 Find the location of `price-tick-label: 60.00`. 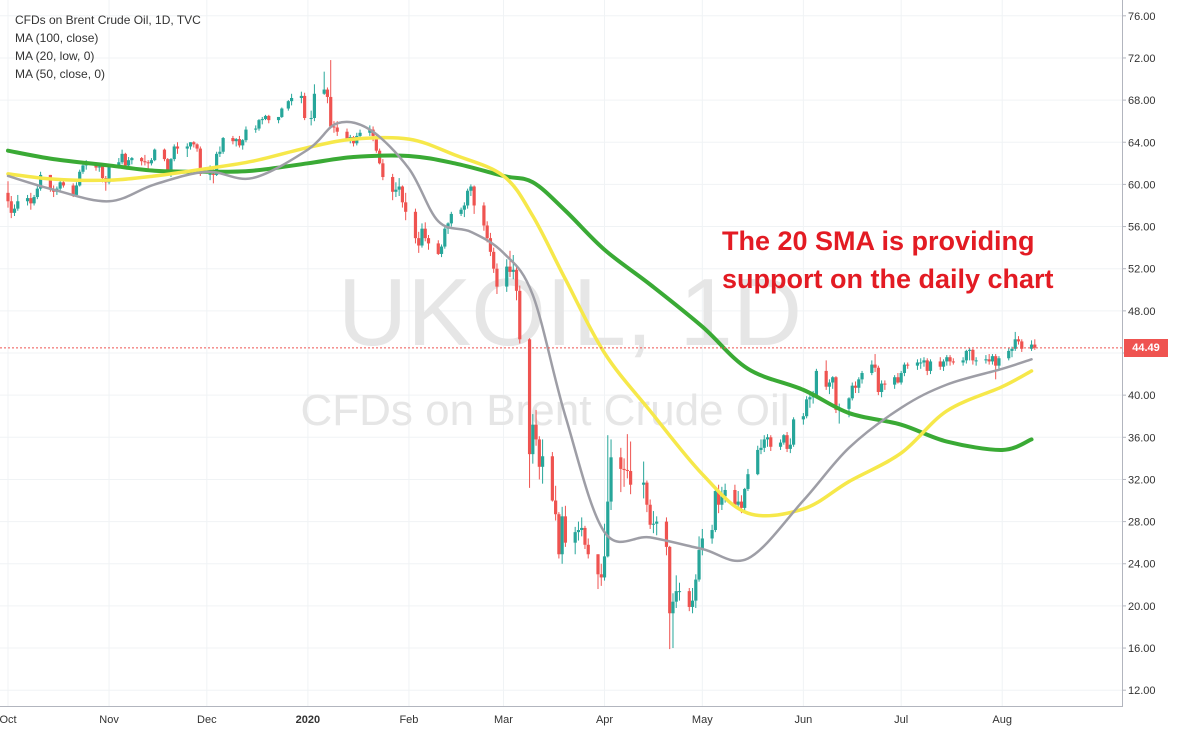

price-tick-label: 60.00 is located at coordinates (1142, 185).